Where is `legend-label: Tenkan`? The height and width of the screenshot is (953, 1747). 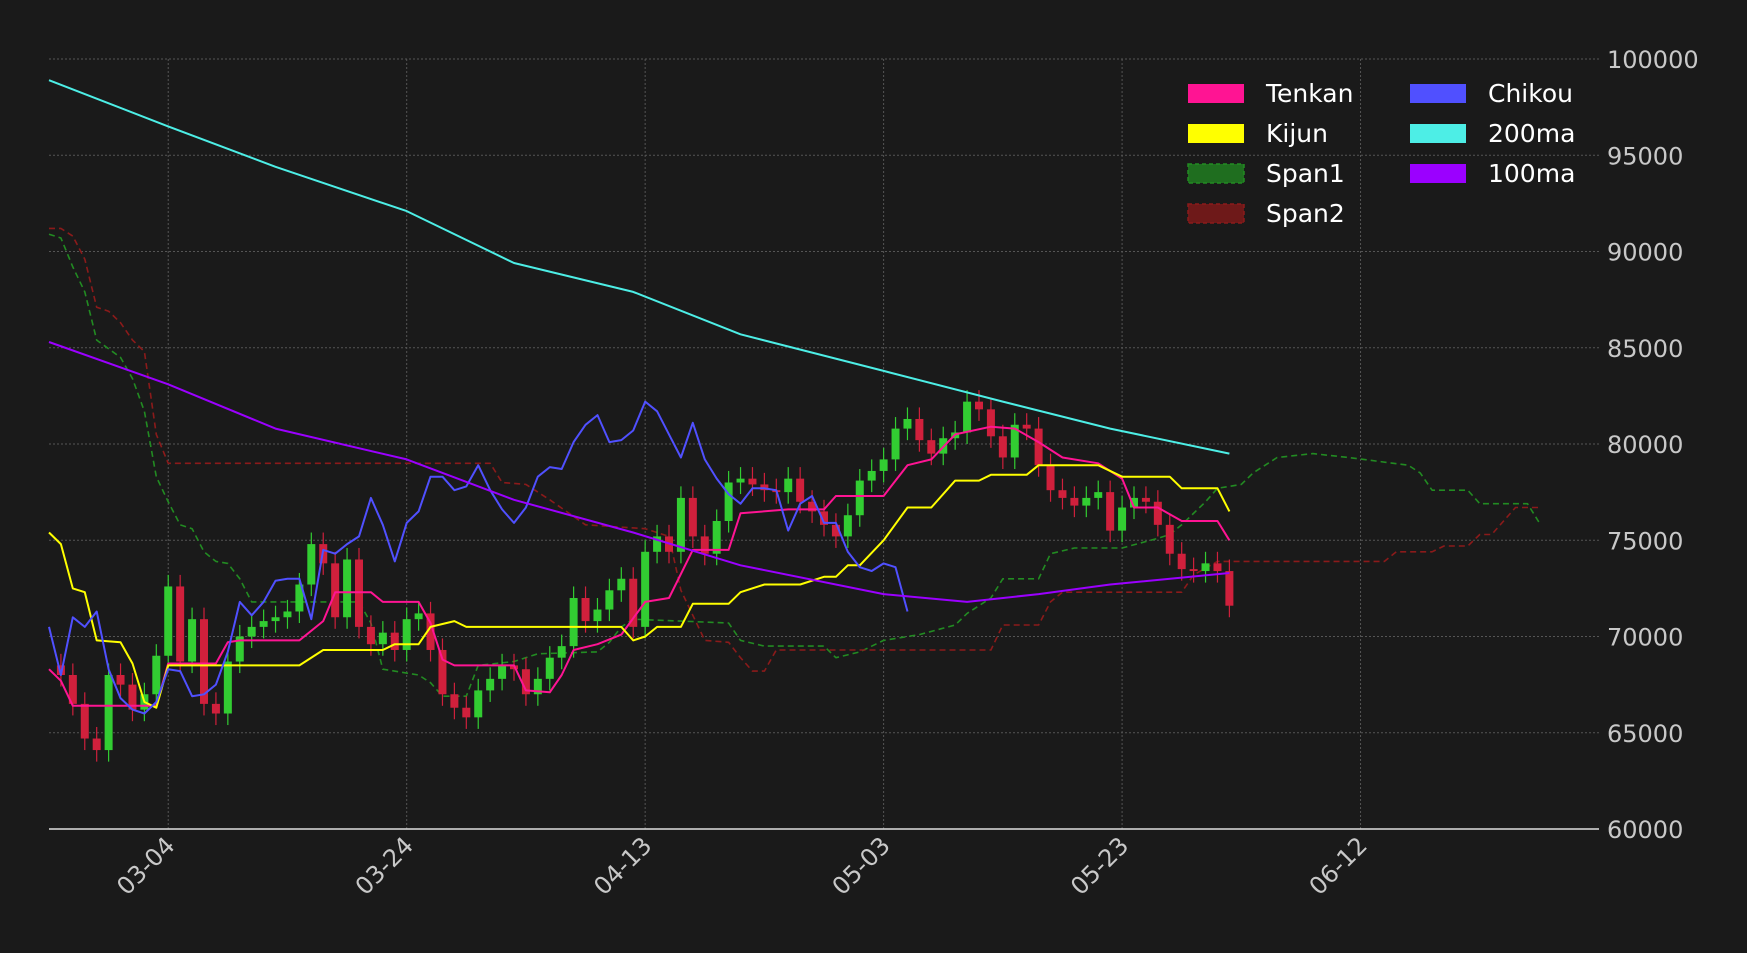 legend-label: Tenkan is located at coordinates (1309, 93).